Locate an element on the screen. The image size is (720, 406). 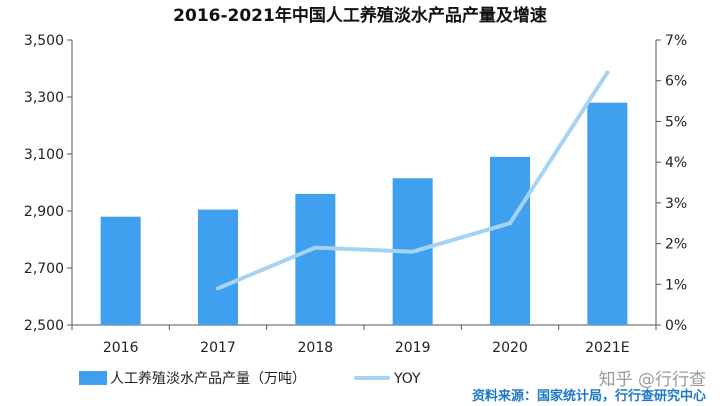
bar-2017 is located at coordinates (218, 267).